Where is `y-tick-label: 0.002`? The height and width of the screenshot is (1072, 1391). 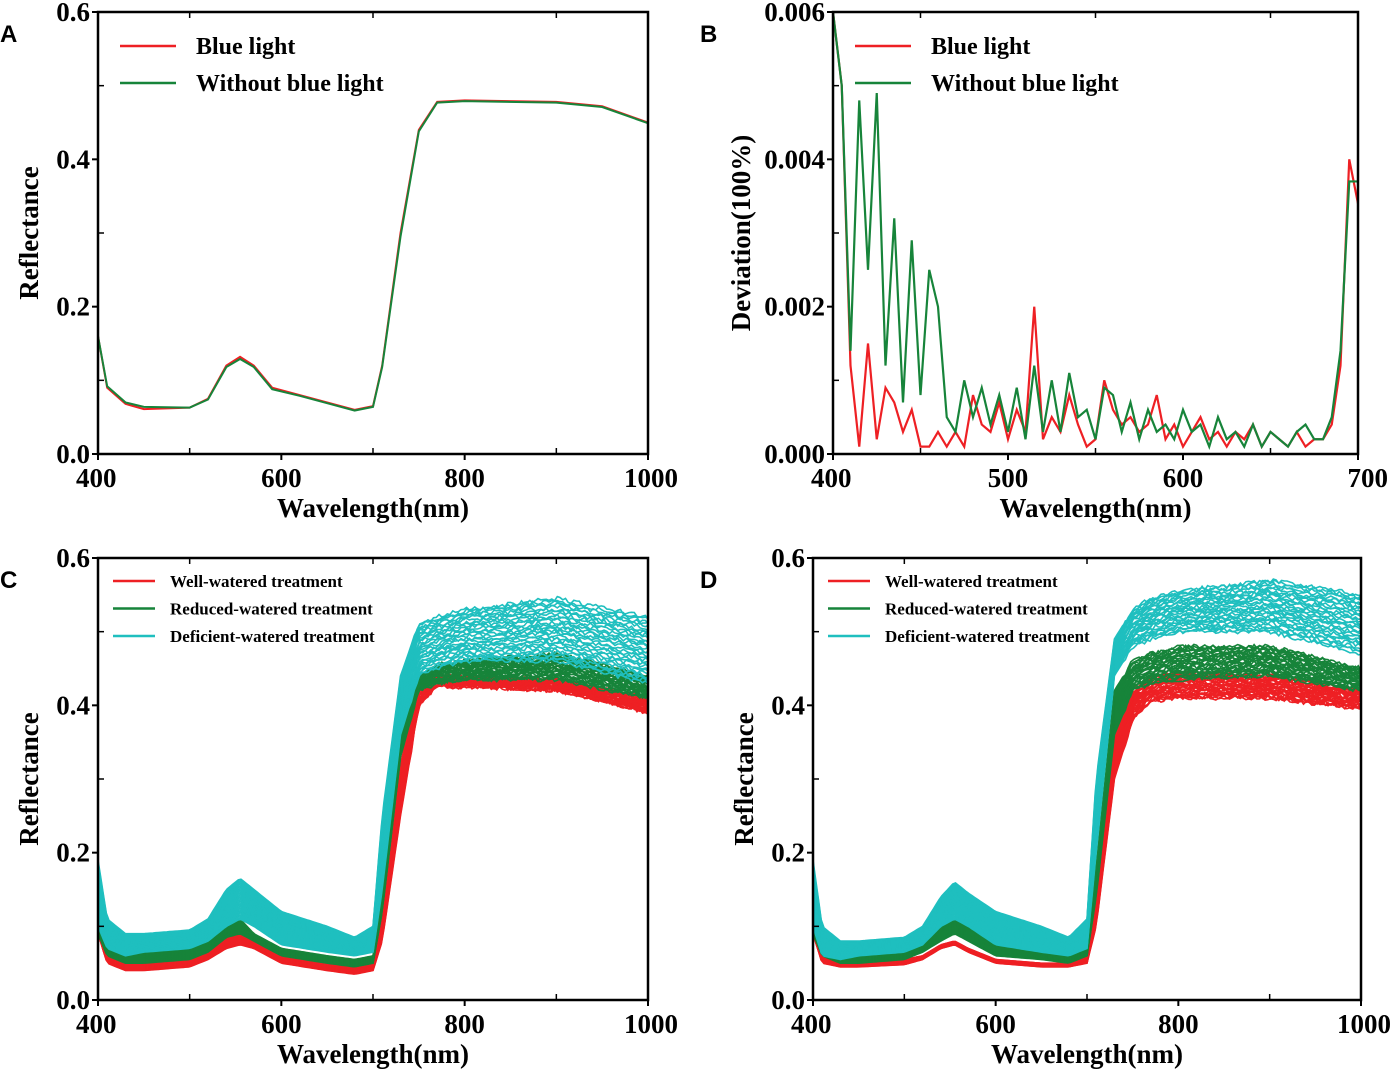
y-tick-label: 0.002 is located at coordinates (794, 307).